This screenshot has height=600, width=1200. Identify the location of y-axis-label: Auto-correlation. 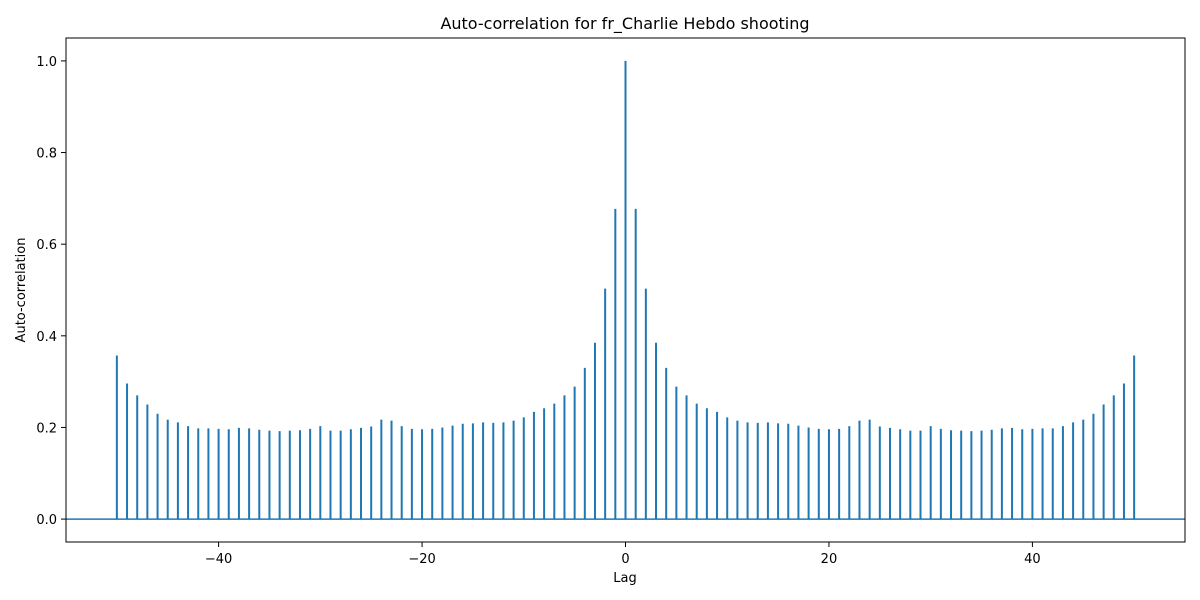
(21, 290).